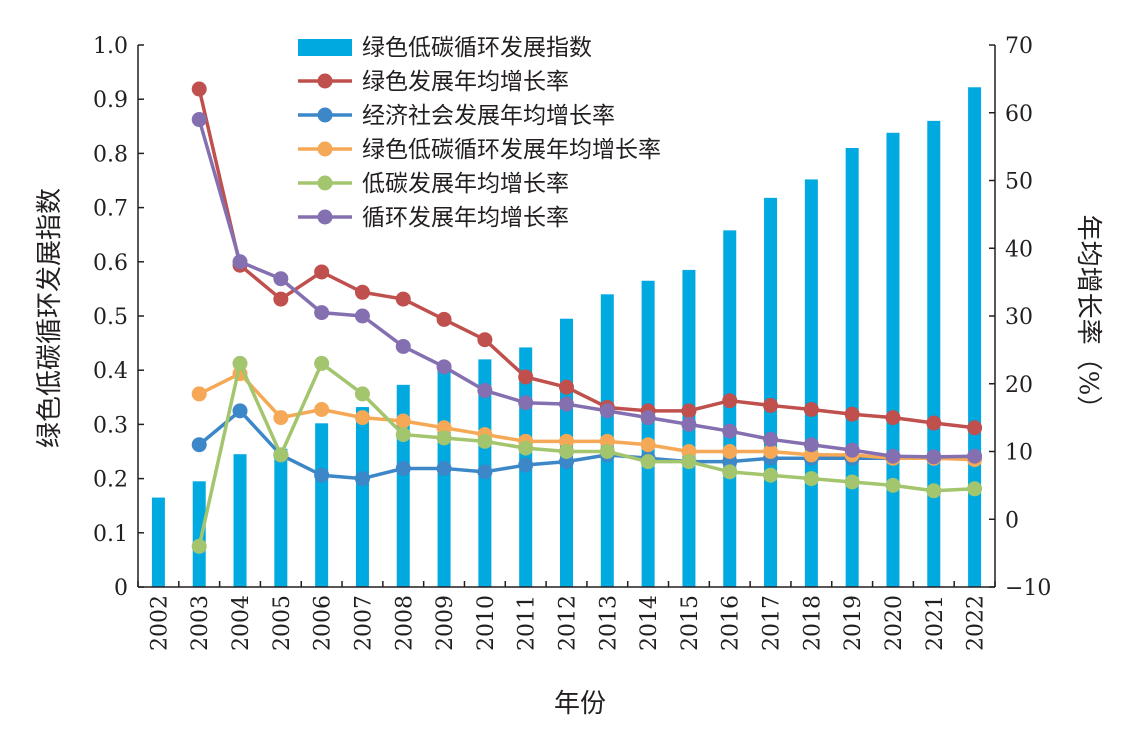  Describe the element at coordinates (730, 401) in the screenshot. I see `point-series-0-2016` at that location.